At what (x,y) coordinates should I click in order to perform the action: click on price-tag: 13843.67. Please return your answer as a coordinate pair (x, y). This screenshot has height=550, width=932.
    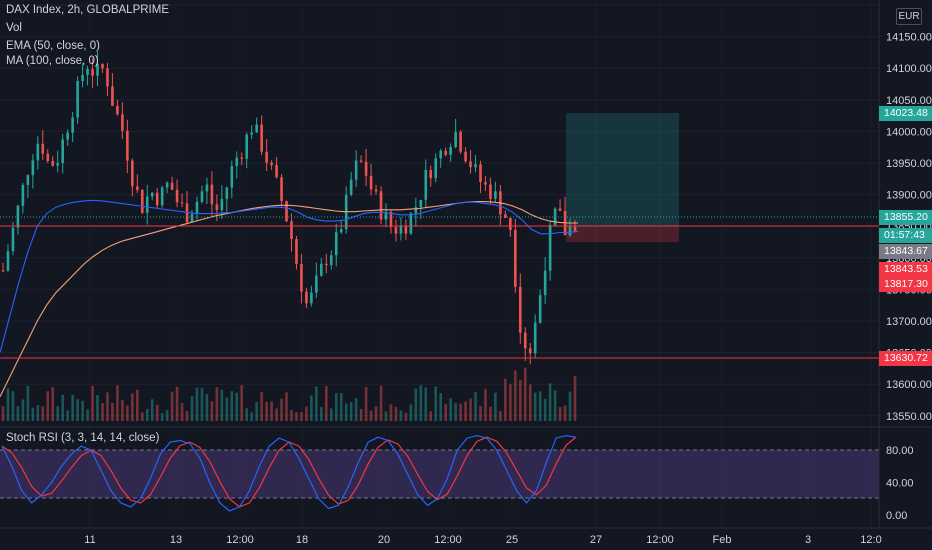
    Looking at the image, I should click on (905, 251).